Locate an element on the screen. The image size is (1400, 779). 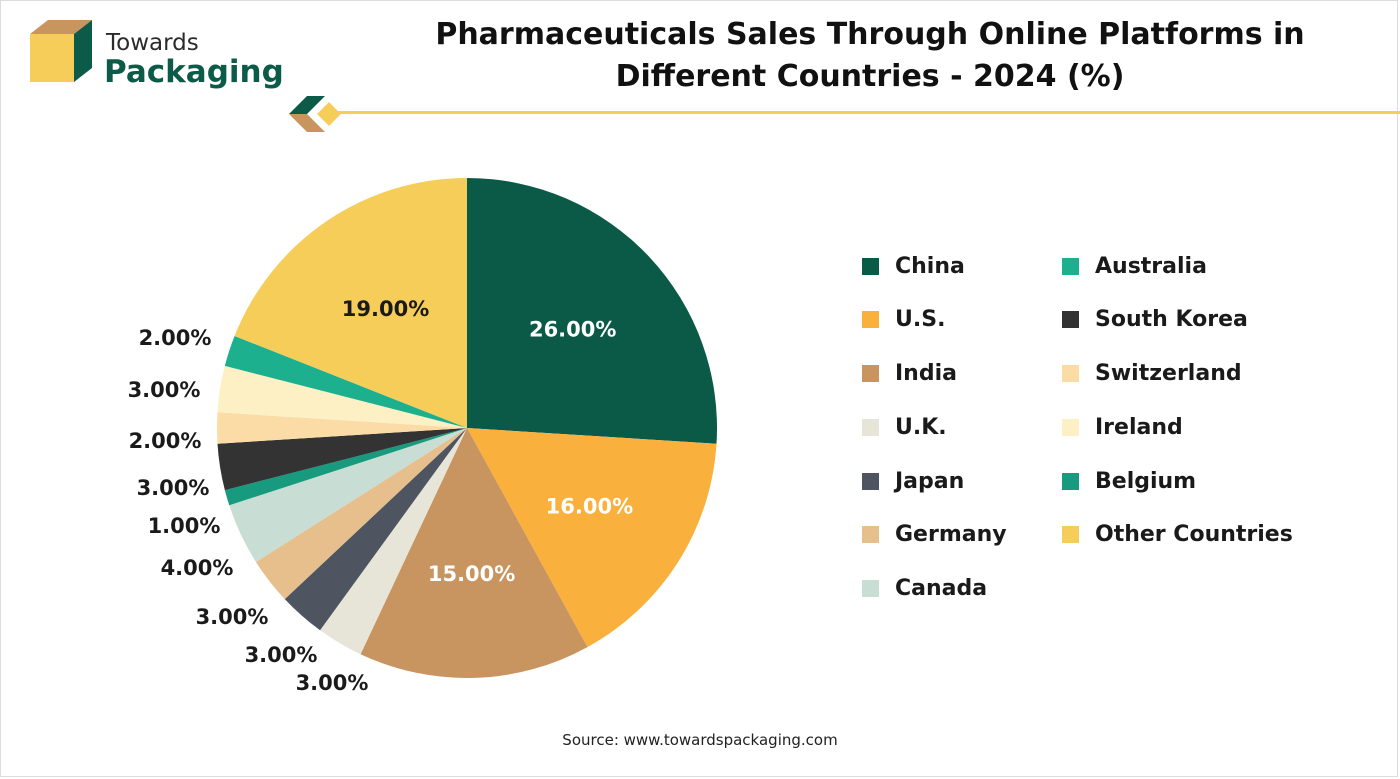
legend-swatch-u-k is located at coordinates (870, 427).